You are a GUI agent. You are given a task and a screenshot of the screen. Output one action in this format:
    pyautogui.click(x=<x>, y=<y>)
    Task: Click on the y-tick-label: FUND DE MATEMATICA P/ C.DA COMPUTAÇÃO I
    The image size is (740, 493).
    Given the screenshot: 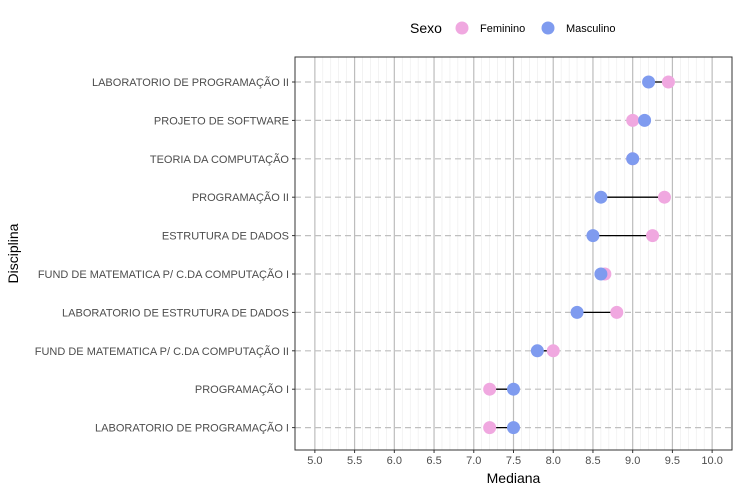 What is the action you would take?
    pyautogui.click(x=163, y=274)
    